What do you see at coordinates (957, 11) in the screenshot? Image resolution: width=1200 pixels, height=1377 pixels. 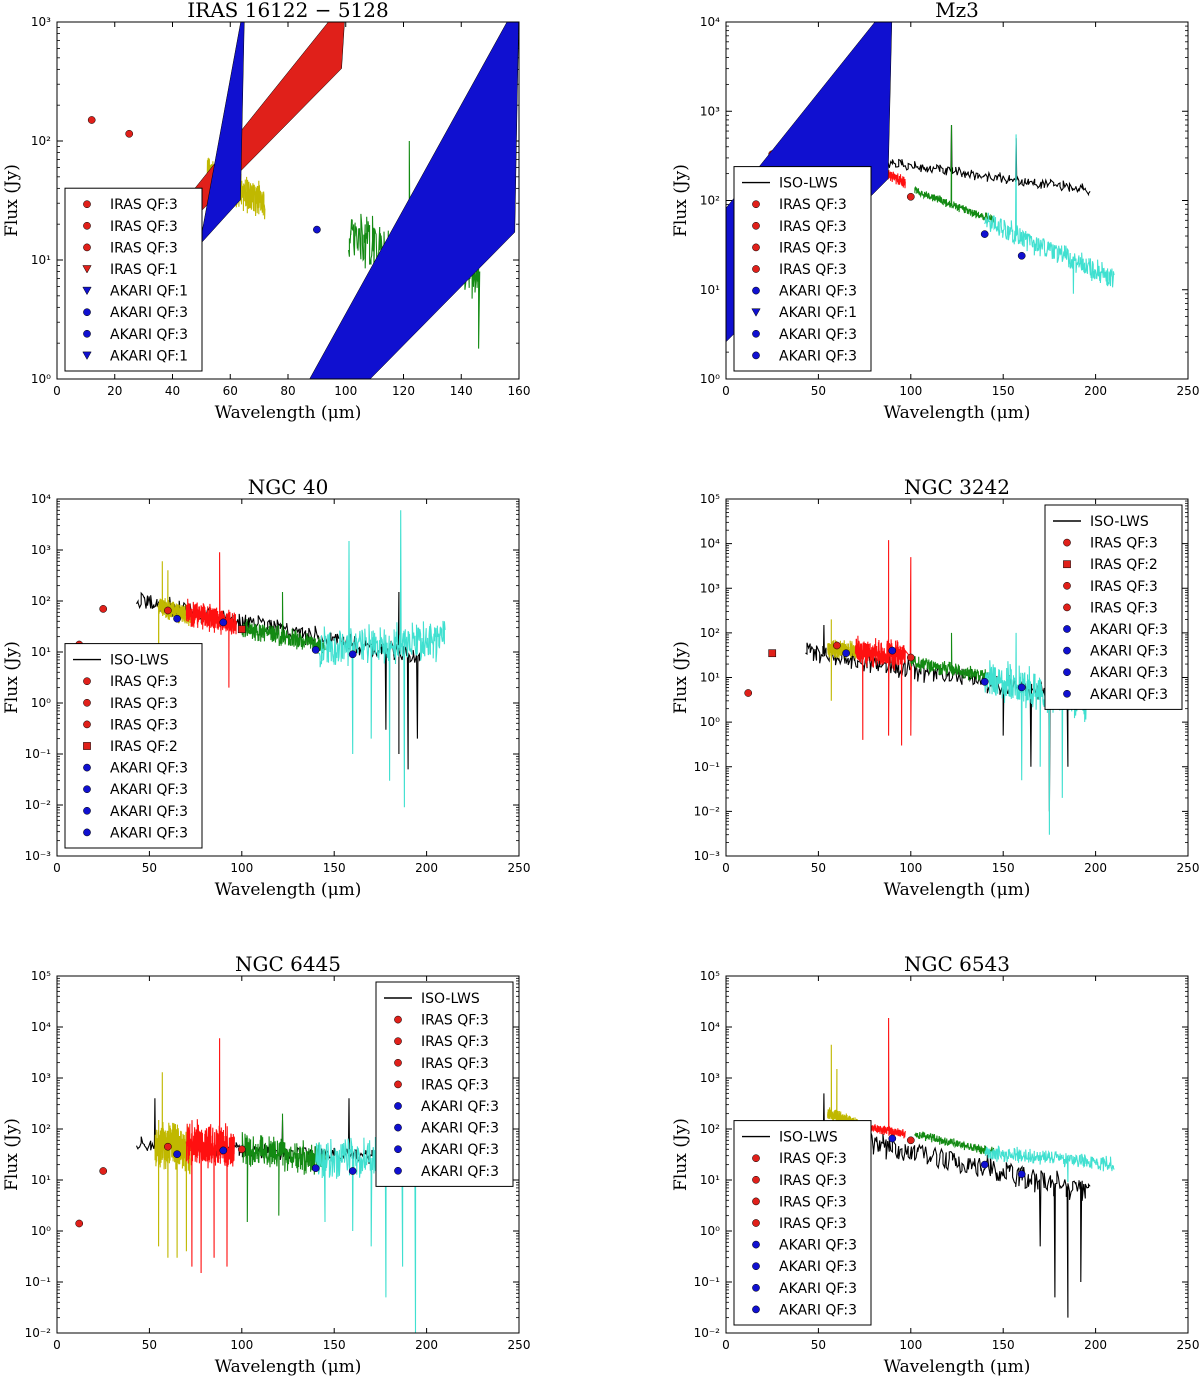 I see `chart-title: Mz3` at bounding box center [957, 11].